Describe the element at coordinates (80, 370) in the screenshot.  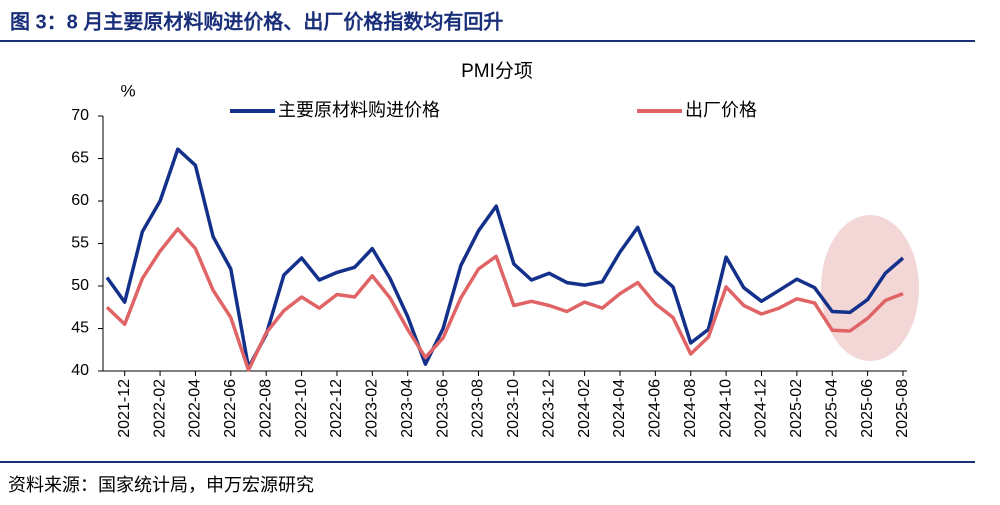
I see `y-tick-label: 40` at that location.